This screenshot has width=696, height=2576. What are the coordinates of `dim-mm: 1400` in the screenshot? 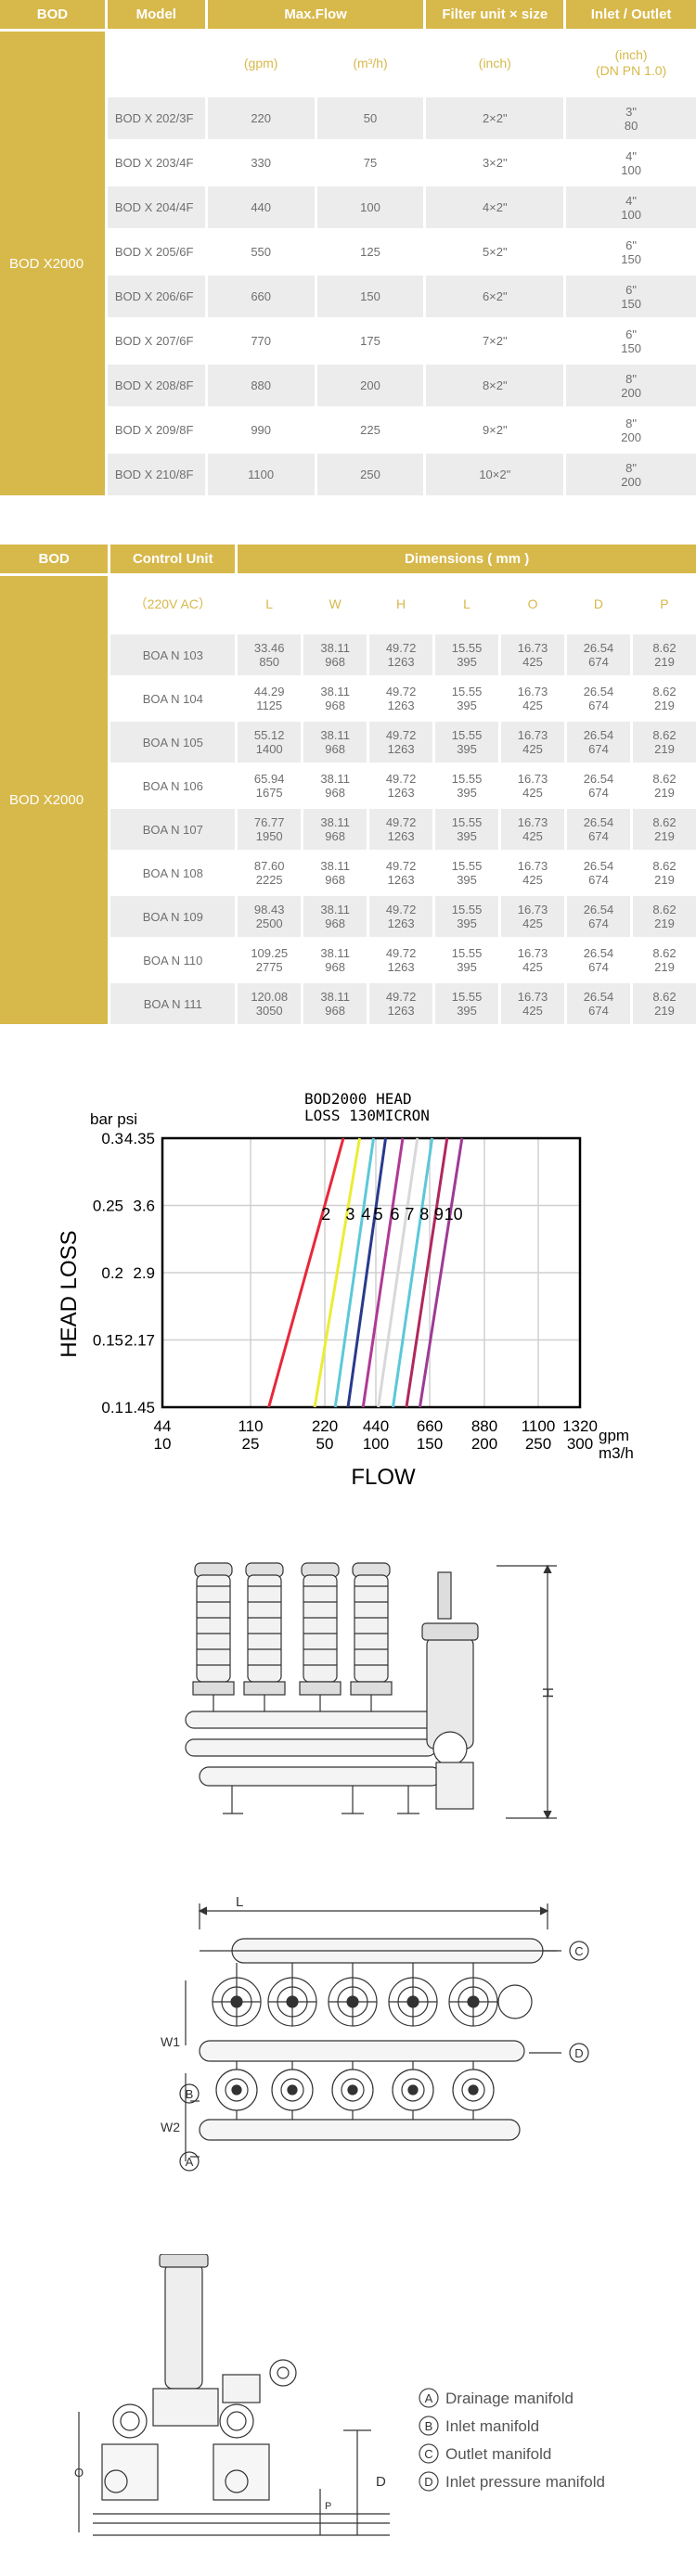 It's located at (269, 749).